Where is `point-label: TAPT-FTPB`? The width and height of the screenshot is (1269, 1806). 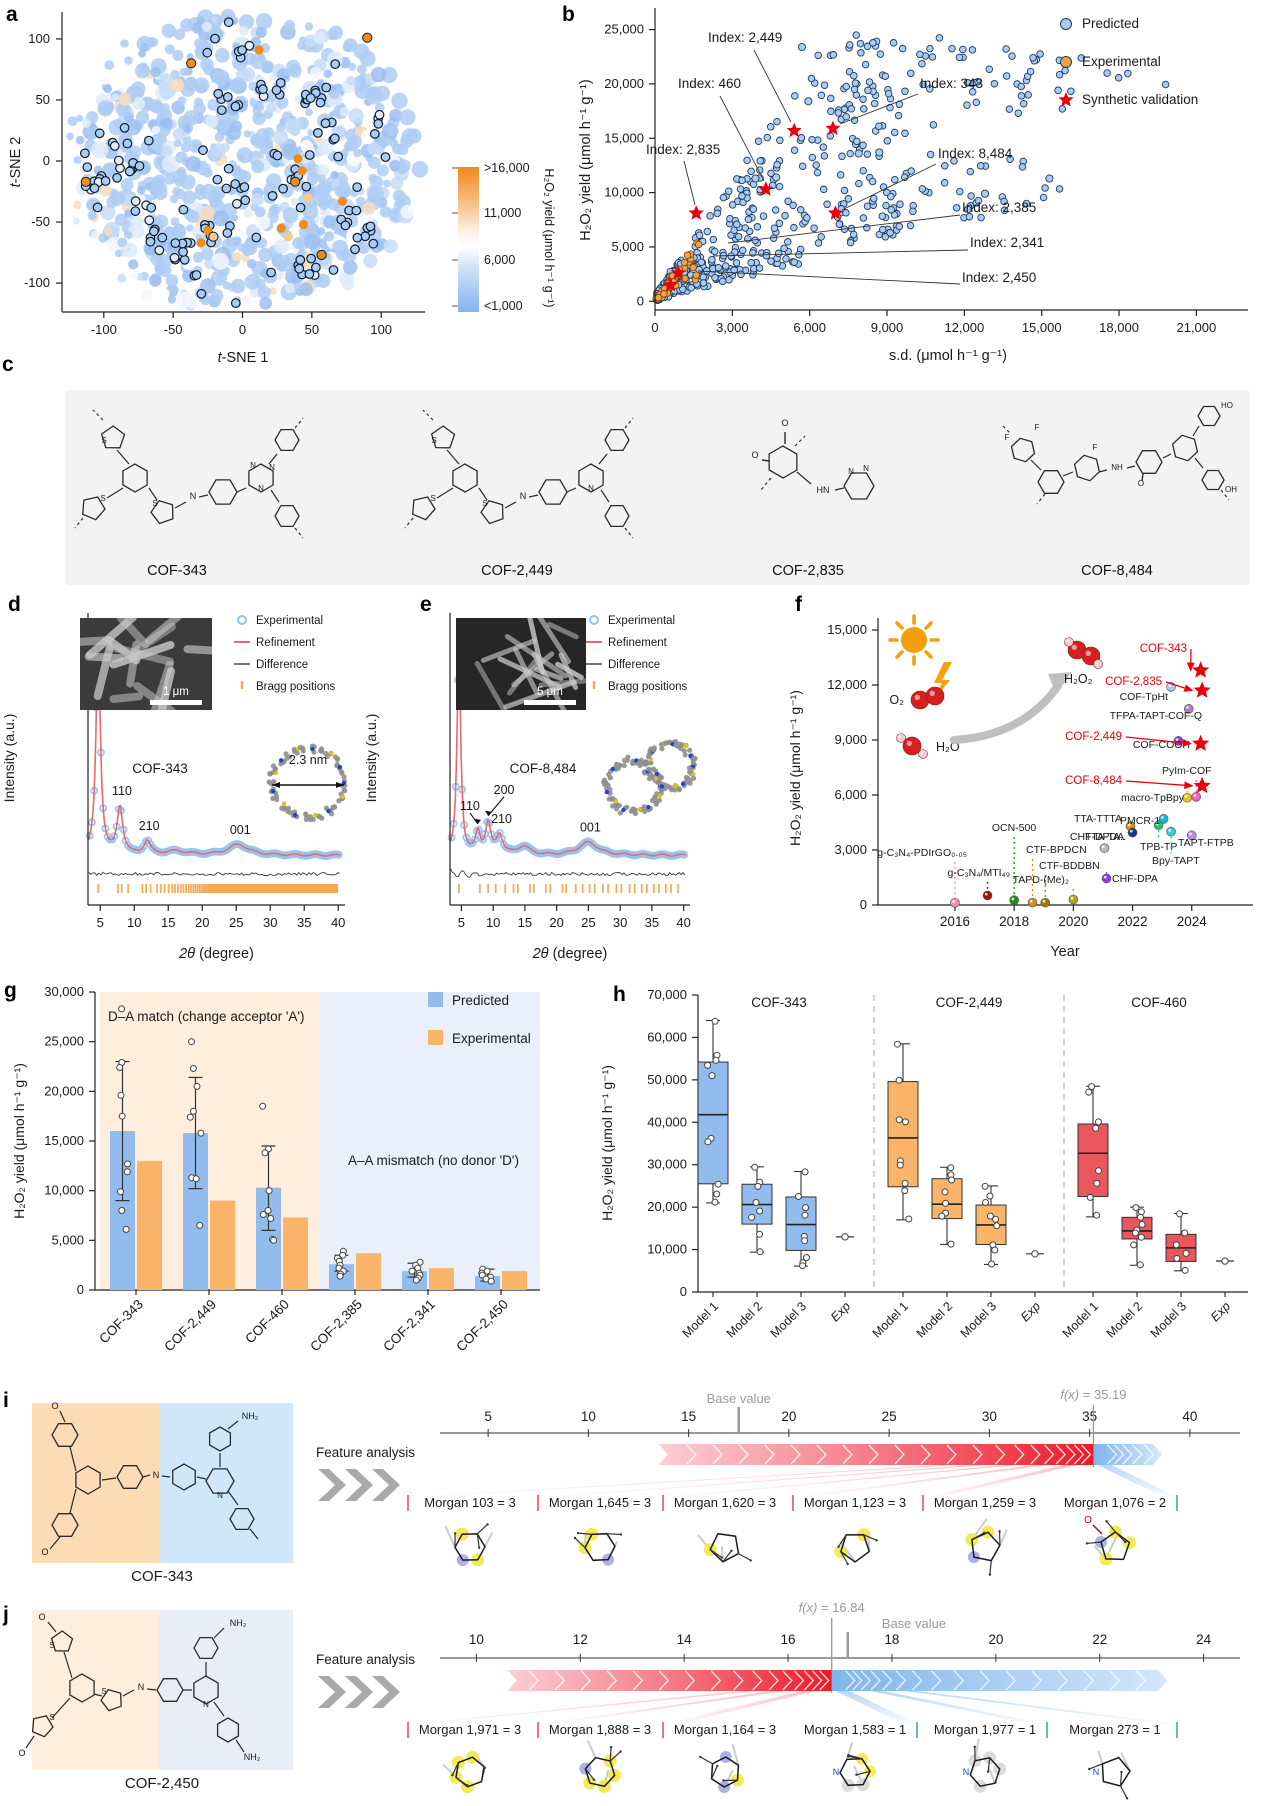
point-label: TAPT-FTPB is located at coordinates (1206, 843).